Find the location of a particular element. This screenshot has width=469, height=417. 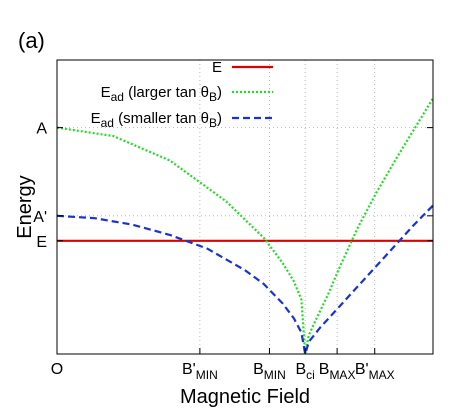

legend-label-2: Ead (smaller tan θB) is located at coordinates (156, 120).